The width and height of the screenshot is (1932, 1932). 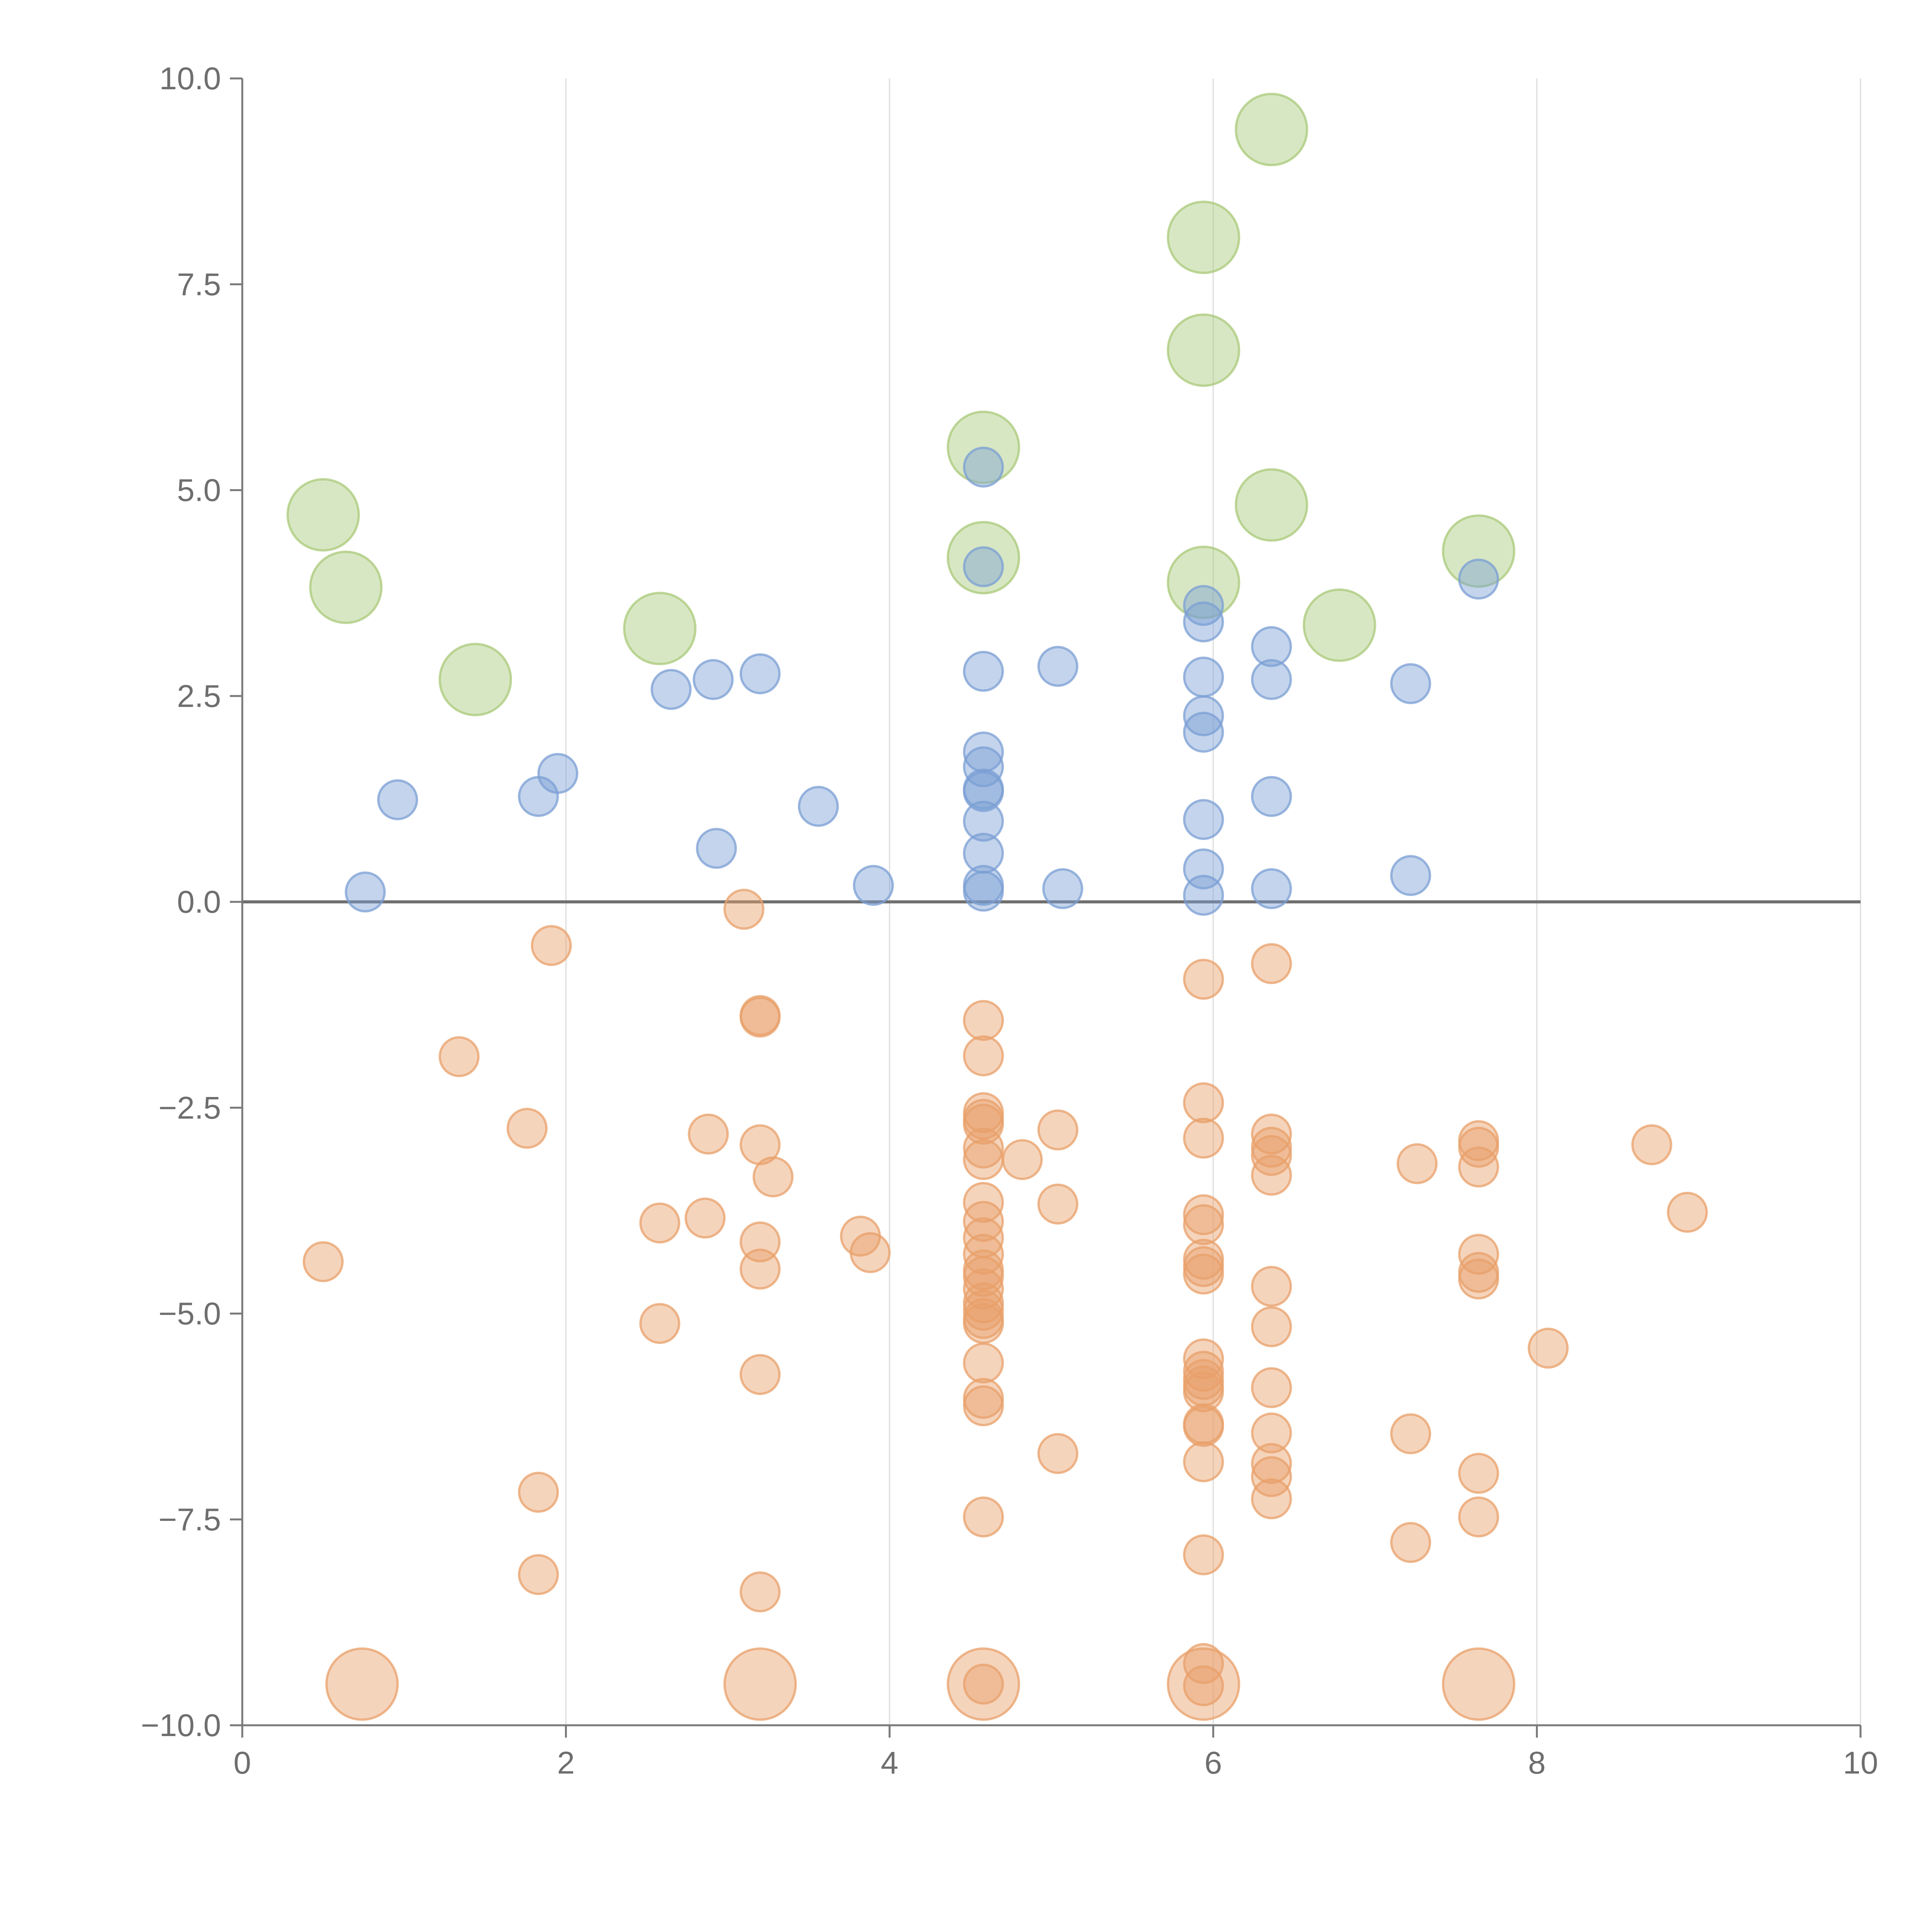 I want to click on series-large-lower, so click(x=920, y=1684).